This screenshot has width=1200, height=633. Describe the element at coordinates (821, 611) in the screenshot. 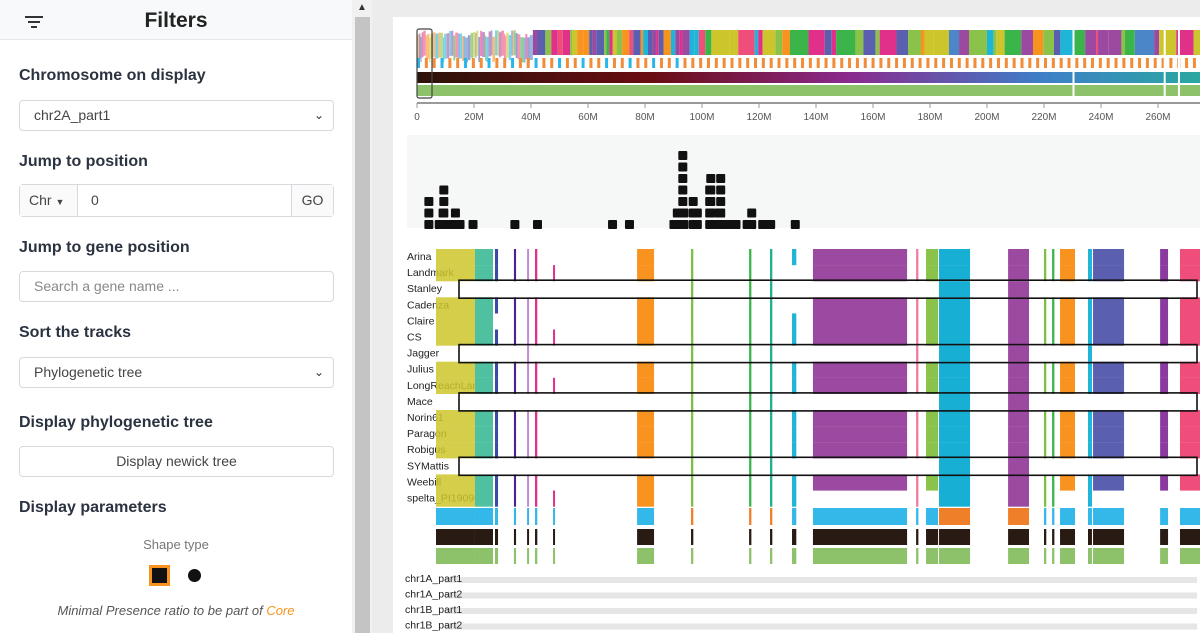

I see `chromosome-track` at that location.